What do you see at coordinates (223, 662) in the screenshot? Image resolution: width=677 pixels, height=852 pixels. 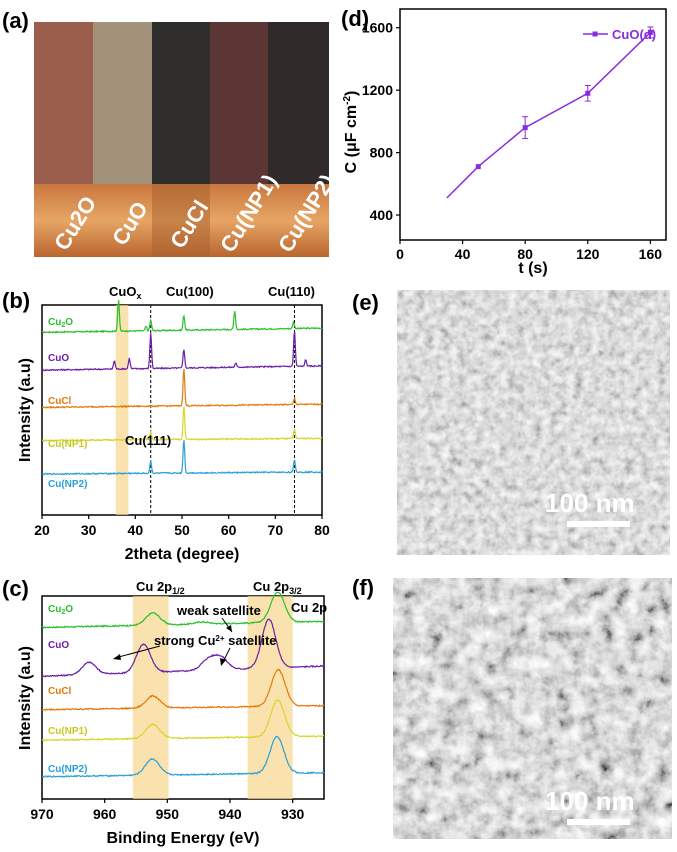 I see `xps-arrow-strong-right-head` at bounding box center [223, 662].